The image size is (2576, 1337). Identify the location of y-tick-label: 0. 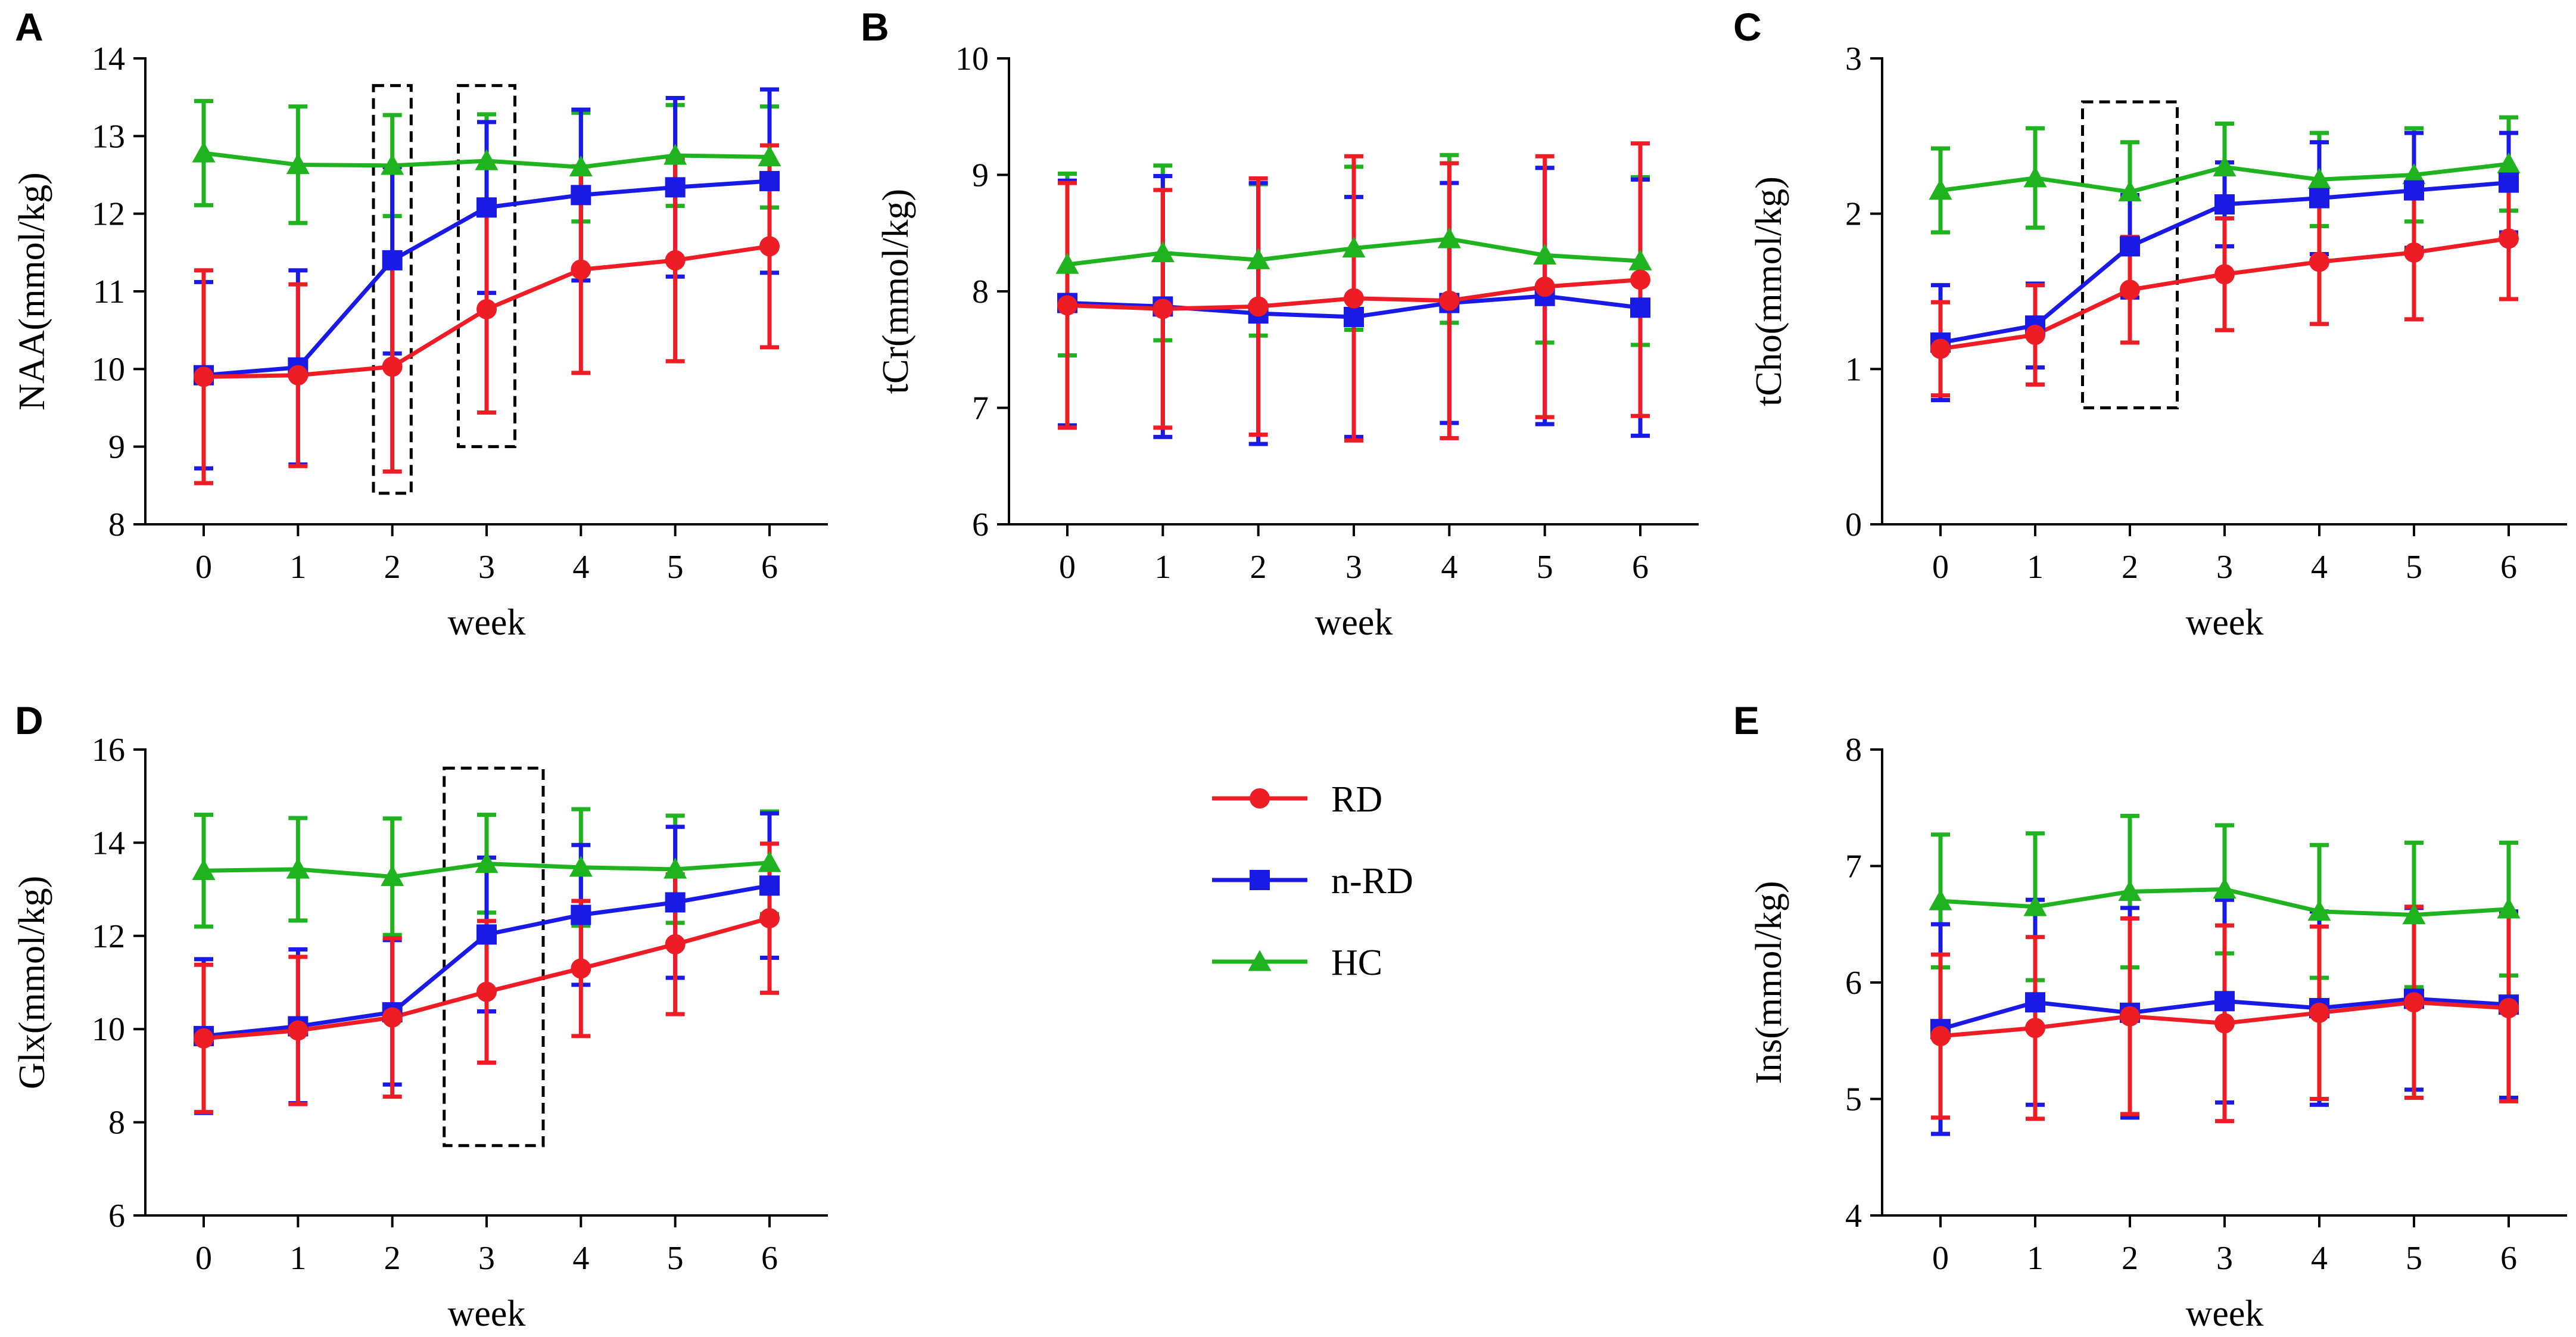
(1853, 524).